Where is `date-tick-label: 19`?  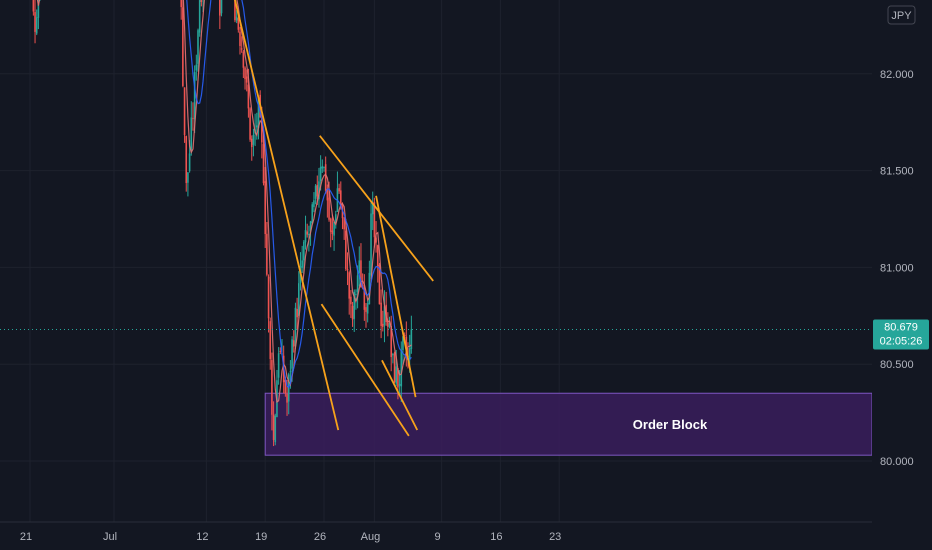 date-tick-label: 19 is located at coordinates (261, 537).